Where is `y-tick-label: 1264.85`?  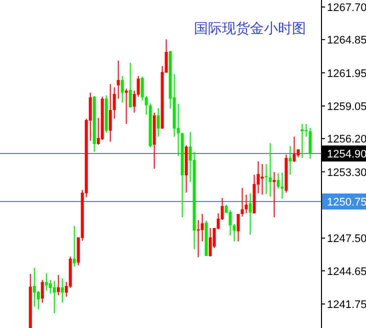
y-tick-label: 1264.85 is located at coordinates (346, 40).